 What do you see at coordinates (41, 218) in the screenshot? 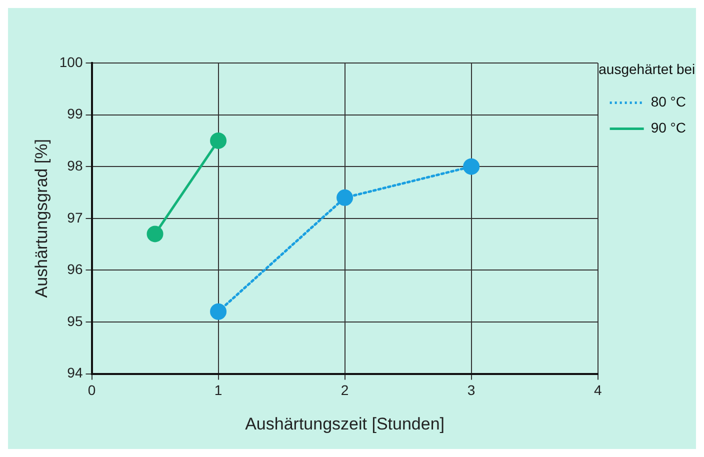
I see `y-axis-title: Aushärtungsgrad [%]` at bounding box center [41, 218].